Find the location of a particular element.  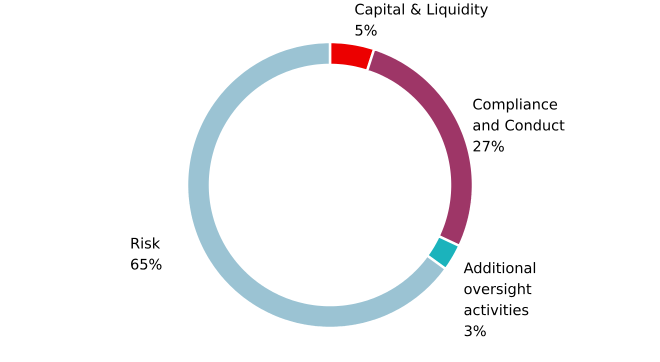

slice-label: Capital & Liquidity is located at coordinates (421, 10).